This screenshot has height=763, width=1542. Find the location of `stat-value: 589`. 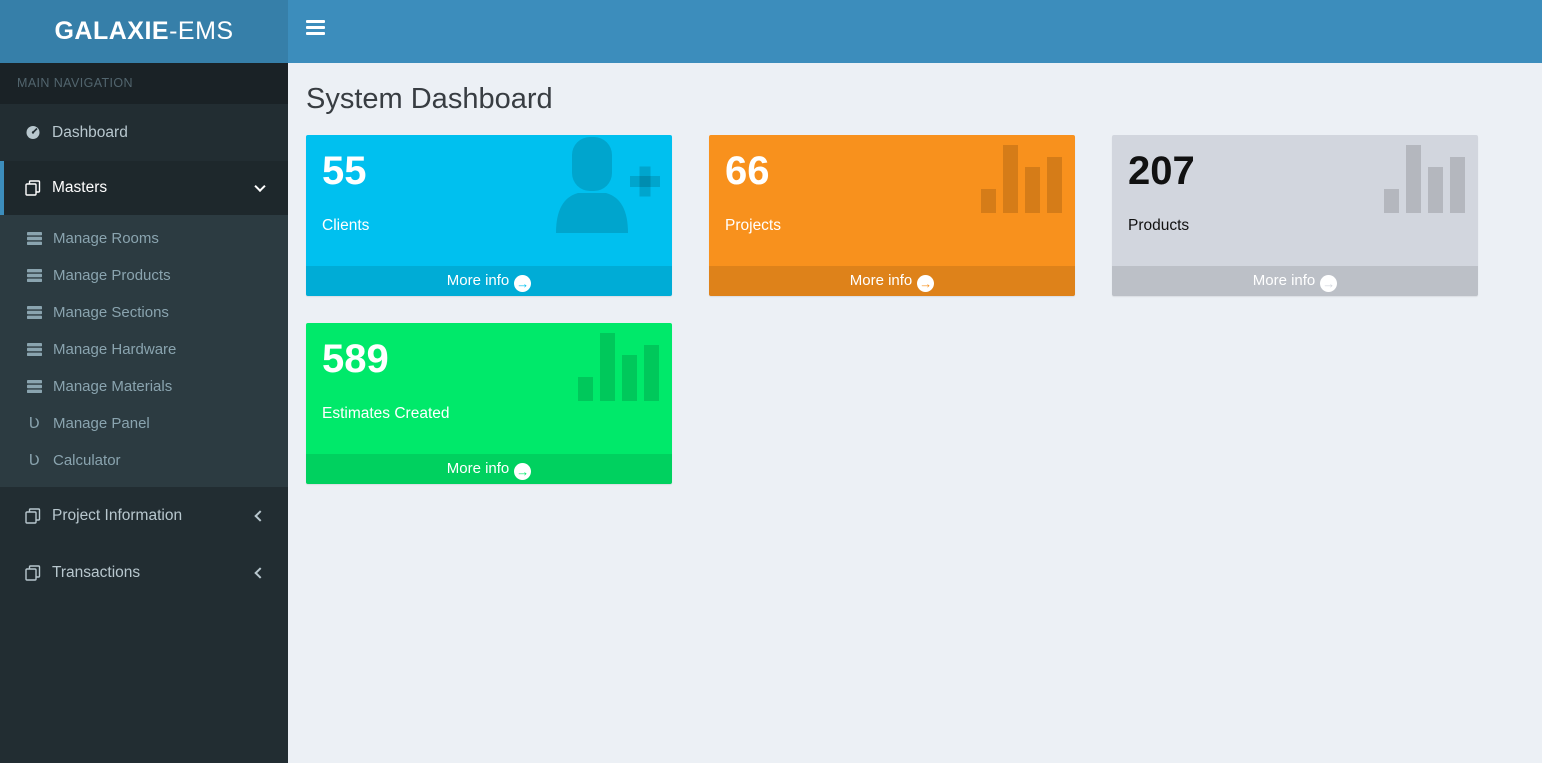

stat-value: 589 is located at coordinates (355, 359).